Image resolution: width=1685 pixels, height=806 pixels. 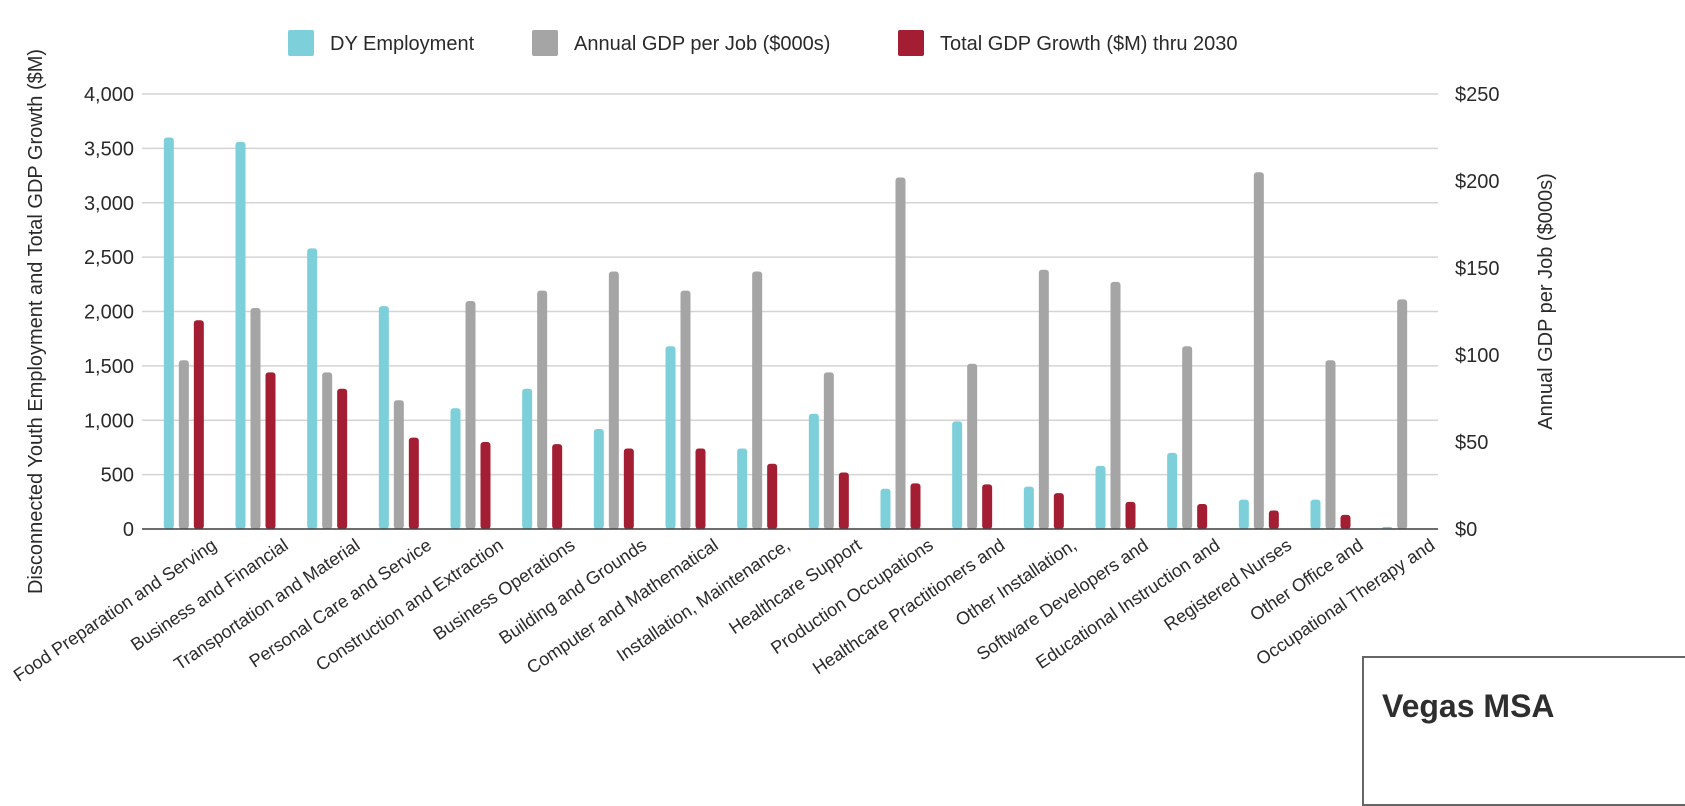 I want to click on y-tick-label: 2,500, so click(x=109, y=258).